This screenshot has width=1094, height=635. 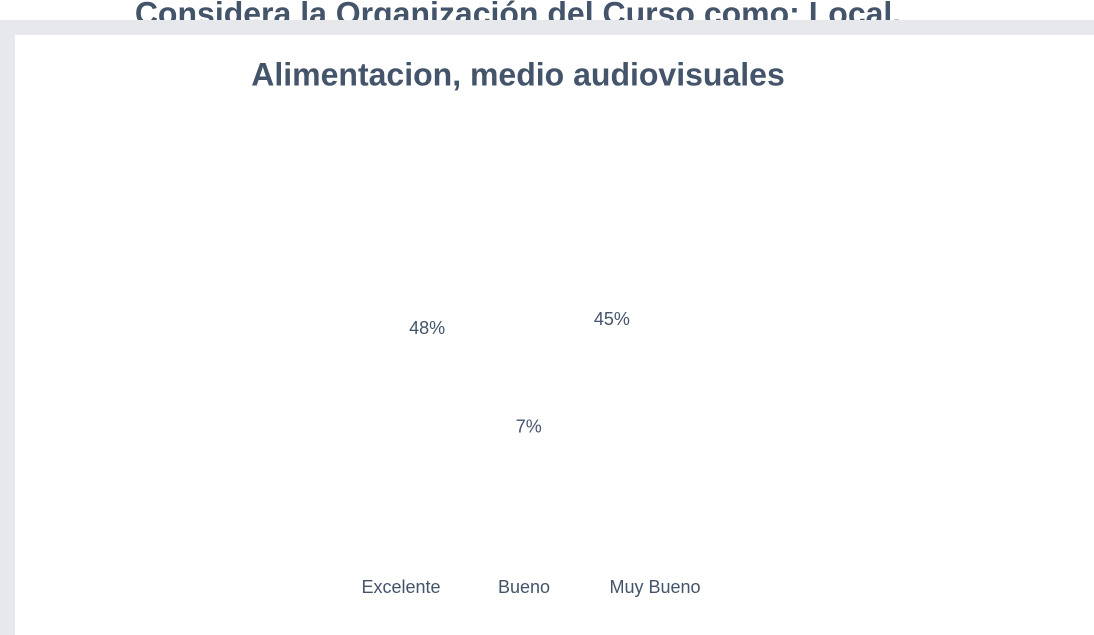 What do you see at coordinates (400, 587) in the screenshot?
I see `legend-entry: Excelente` at bounding box center [400, 587].